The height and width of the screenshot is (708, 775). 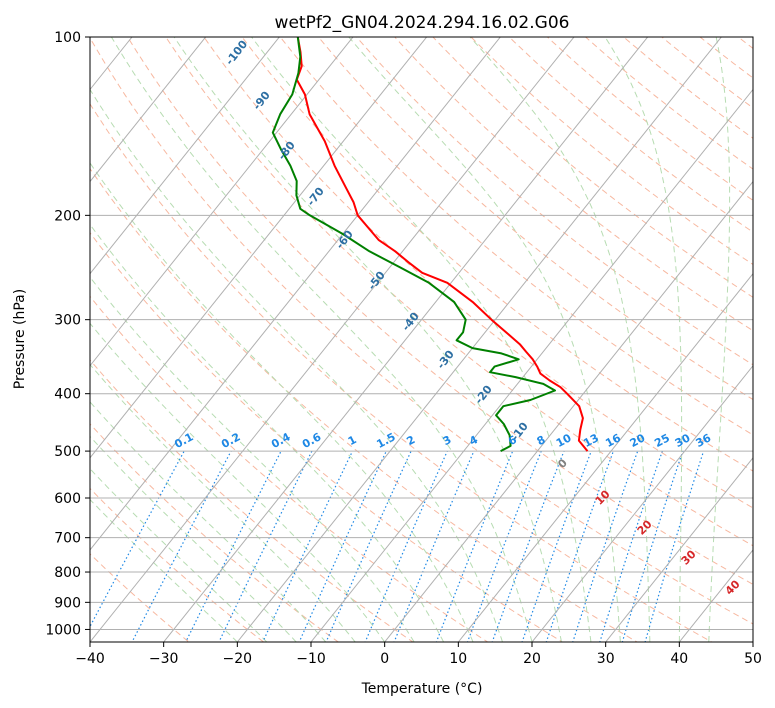 What do you see at coordinates (67, 334) in the screenshot?
I see `y-axis-ticks: 100 200 300 400 500 600 700 800 900 1000` at bounding box center [67, 334].